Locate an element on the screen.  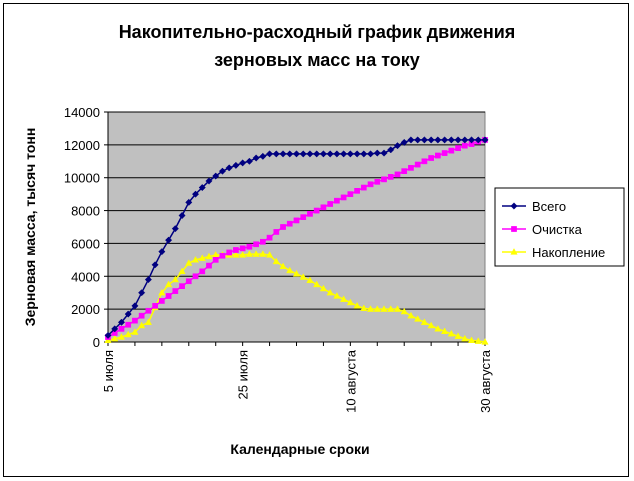
y-tick-labels: 0 2000 4000 6000 8000 10000 12000 14000 is located at coordinates (86, 227).